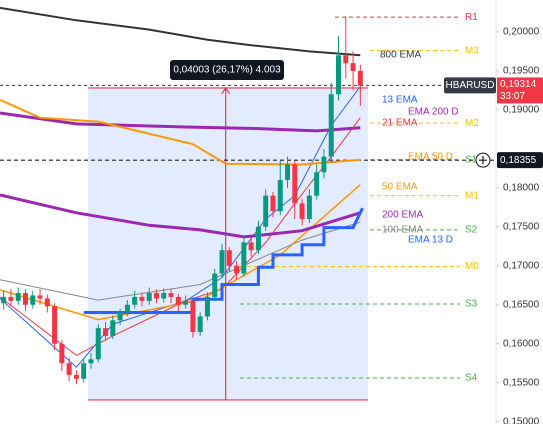 The height and width of the screenshot is (424, 543). I want to click on ema-label: 800 EMA, so click(400, 55).